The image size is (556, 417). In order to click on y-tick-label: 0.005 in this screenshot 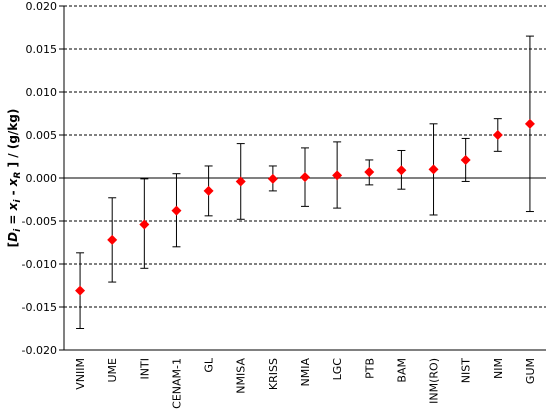, I will do `click(42, 135)`.